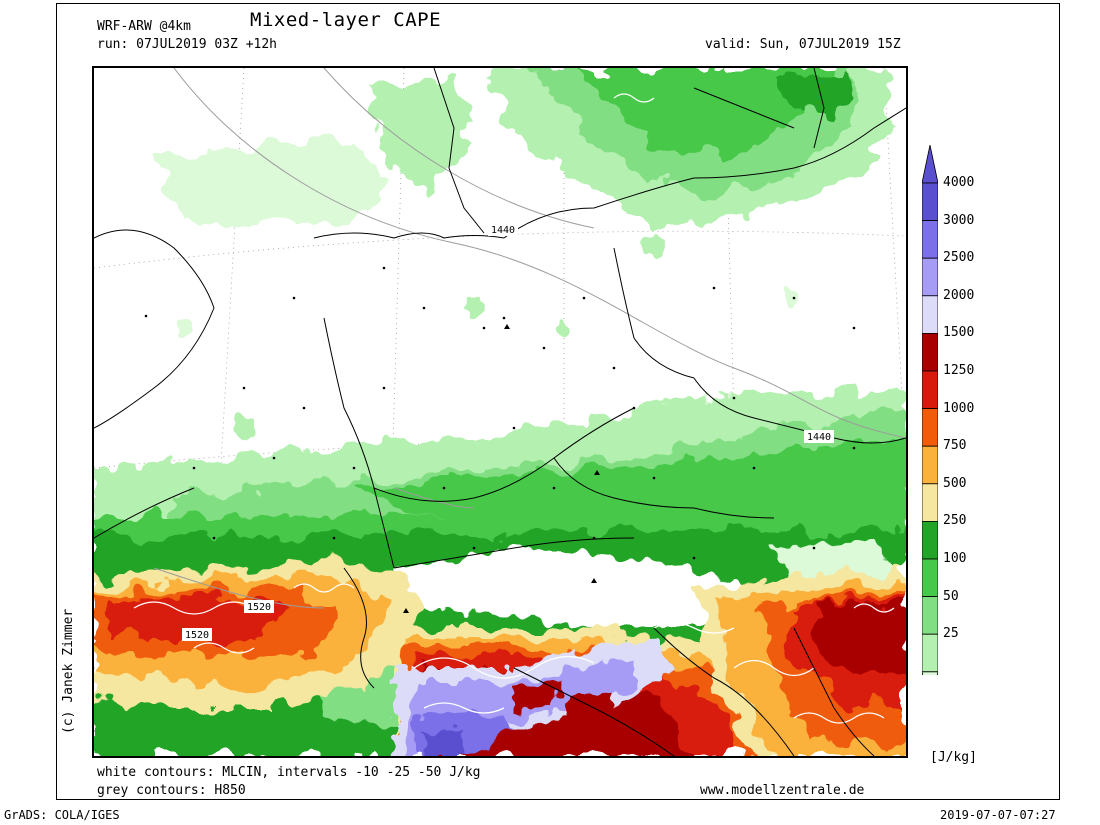 Image resolution: width=1100 pixels, height=825 pixels. Describe the element at coordinates (959, 370) in the screenshot. I see `colorbar-label-1250: 1250` at that location.